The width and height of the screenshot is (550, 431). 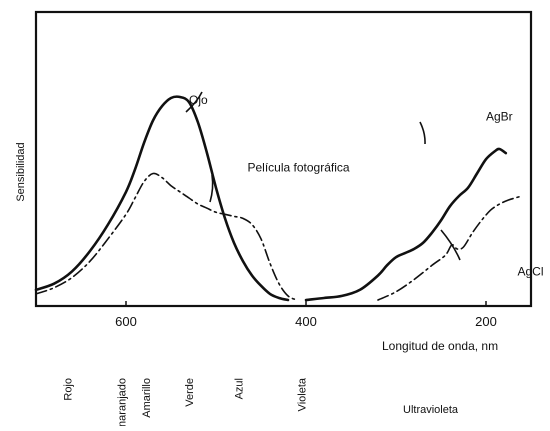 I want to click on x-axis-label: Longitud de onda, nm, so click(x=440, y=346).